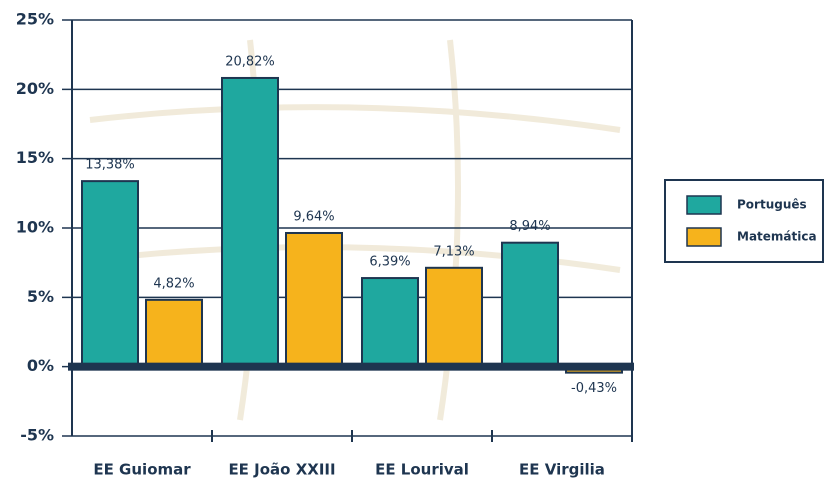 The width and height of the screenshot is (827, 492). What do you see at coordinates (35, 227) in the screenshot?
I see `y-tick-label: 10%` at bounding box center [35, 227].